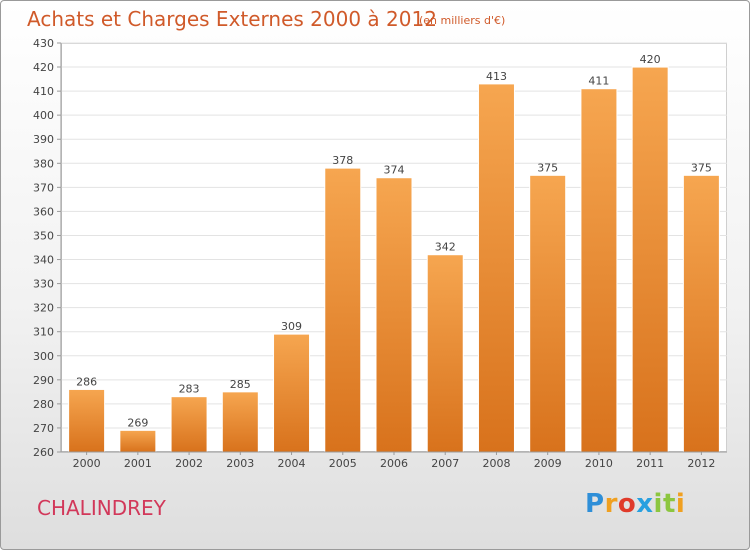 The width and height of the screenshot is (750, 550). I want to click on data-label: 420, so click(650, 59).